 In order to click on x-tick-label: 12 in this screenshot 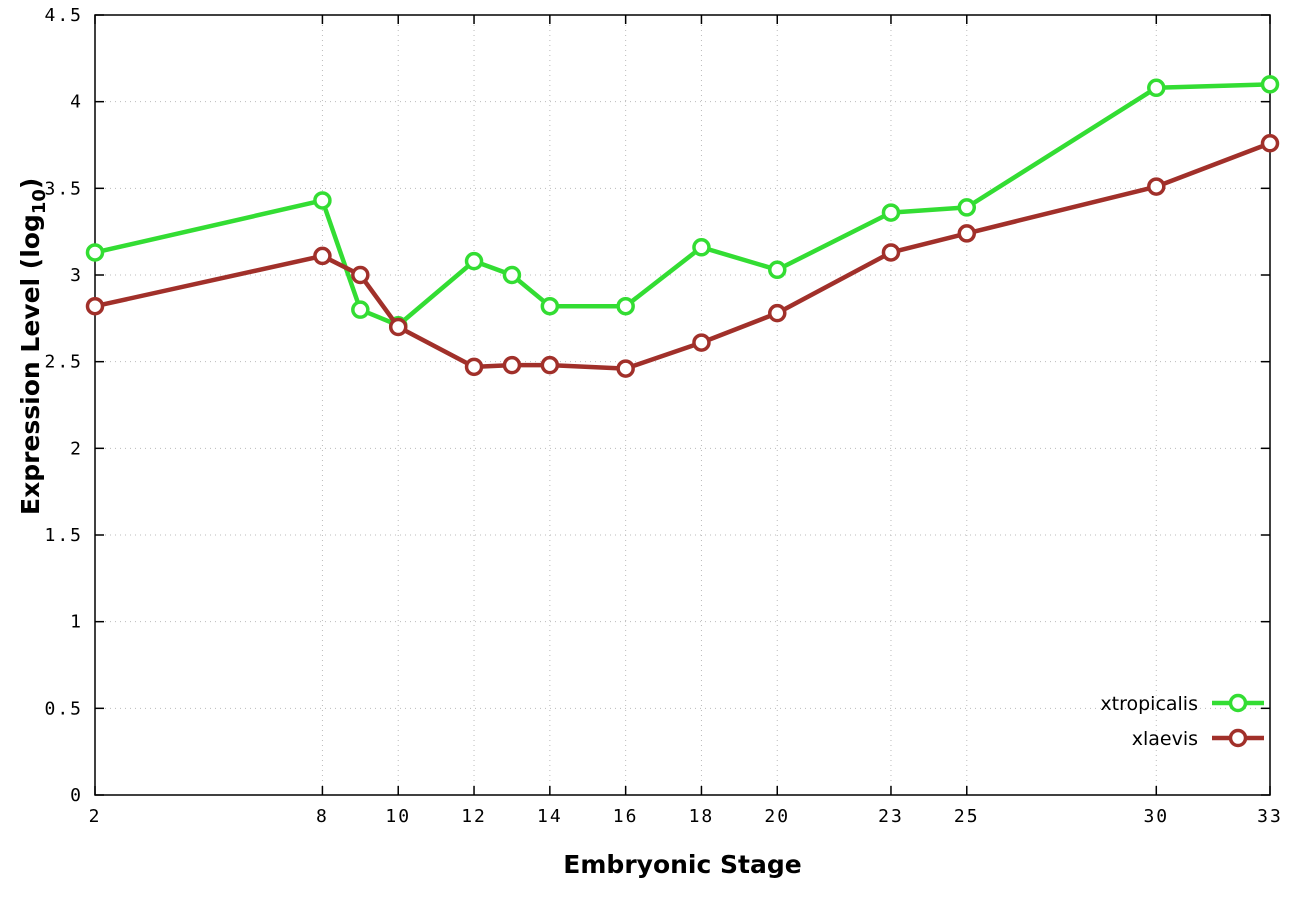, I will do `click(474, 816)`.